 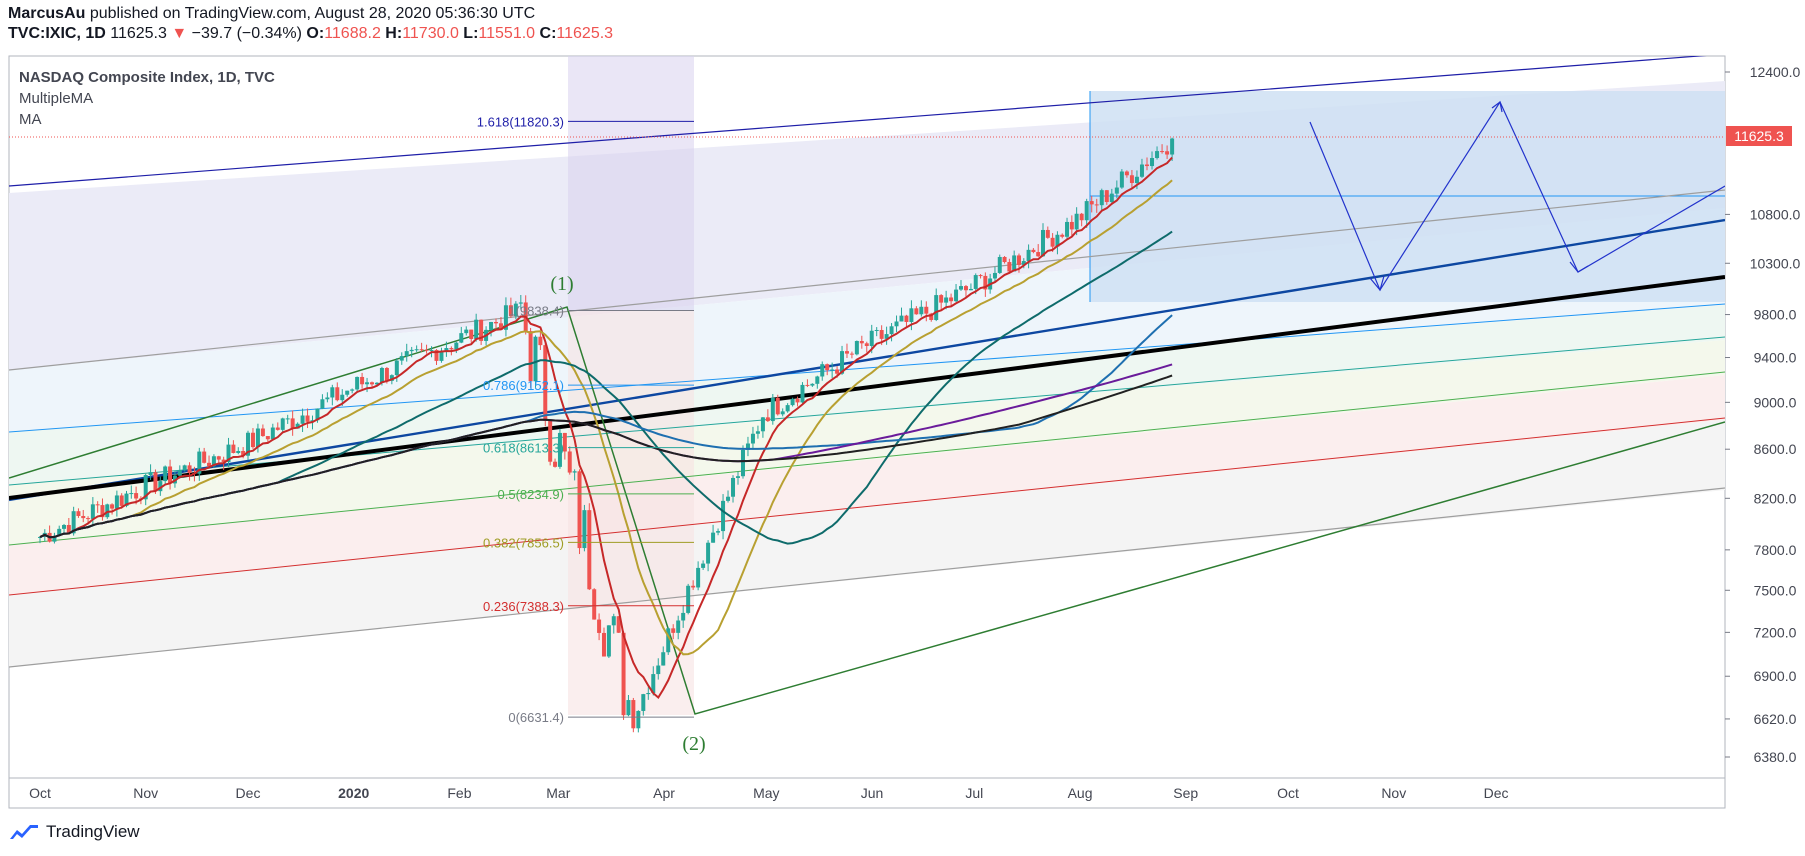 What do you see at coordinates (353, 793) in the screenshot?
I see `time-tick-label: 2020` at bounding box center [353, 793].